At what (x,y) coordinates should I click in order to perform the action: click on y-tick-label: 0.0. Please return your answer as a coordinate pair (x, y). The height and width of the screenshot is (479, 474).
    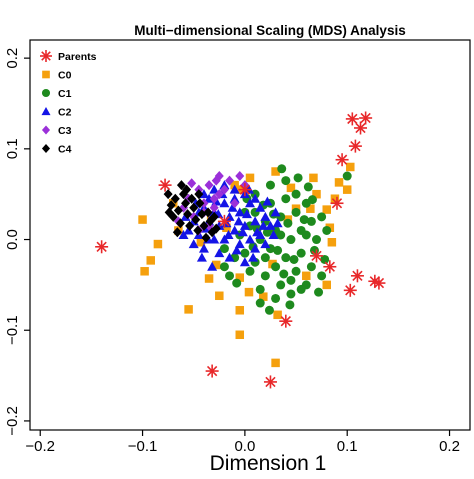
    Looking at the image, I should click on (12, 239).